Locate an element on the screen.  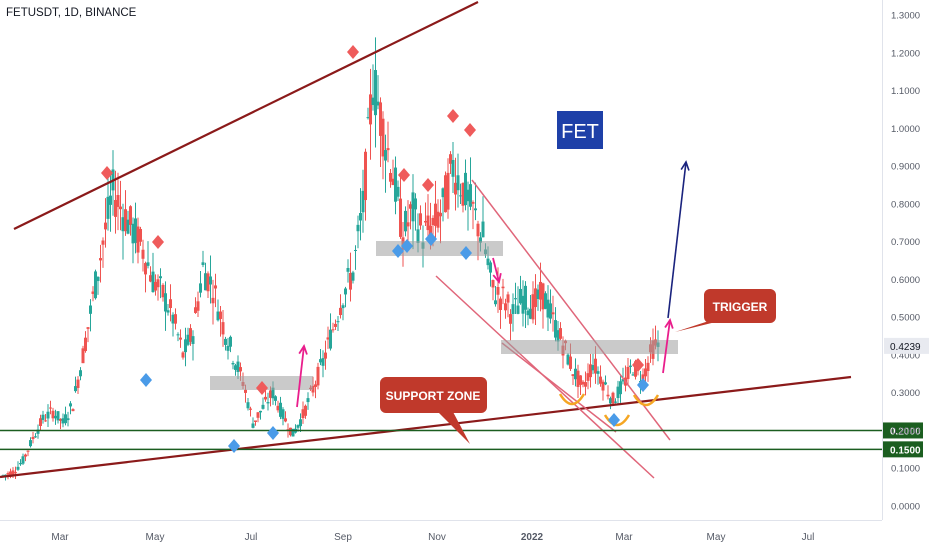
price-tick-label: 1.0000 is located at coordinates (905, 129).